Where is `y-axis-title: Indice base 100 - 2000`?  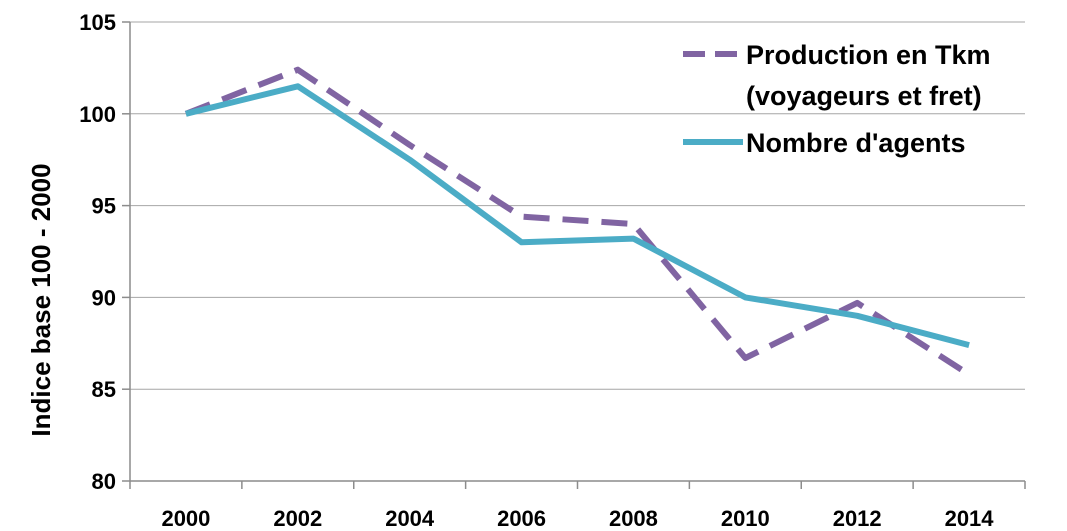
y-axis-title: Indice base 100 - 2000 is located at coordinates (41, 299).